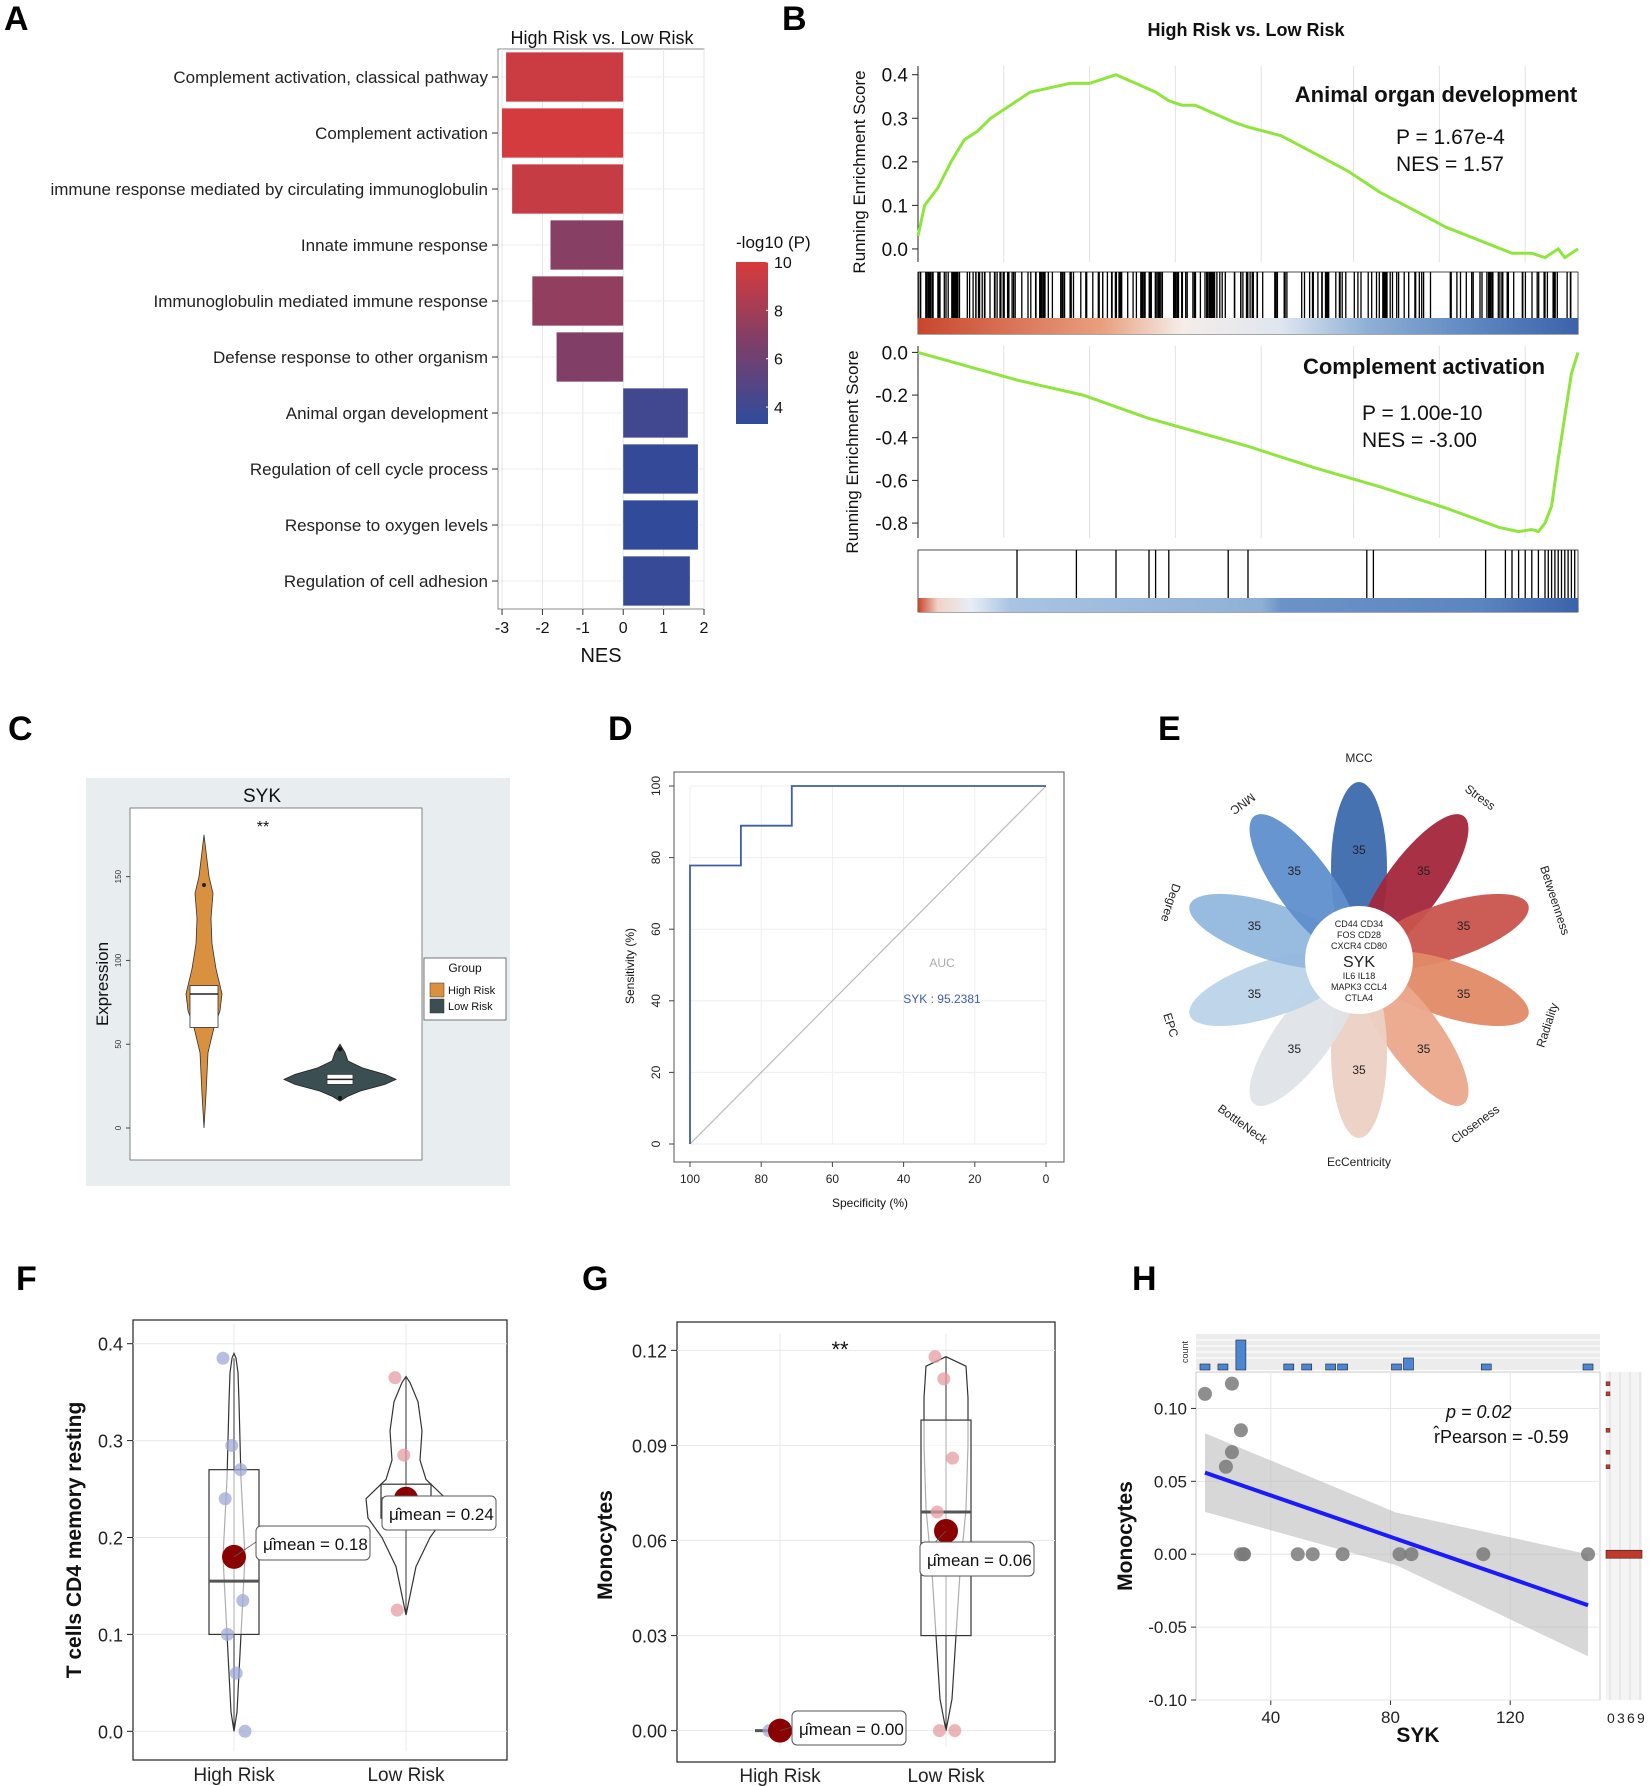 The width and height of the screenshot is (1649, 1786). I want to click on panel-g-mean-label: μ̂mean = 0.06, so click(979, 1560).